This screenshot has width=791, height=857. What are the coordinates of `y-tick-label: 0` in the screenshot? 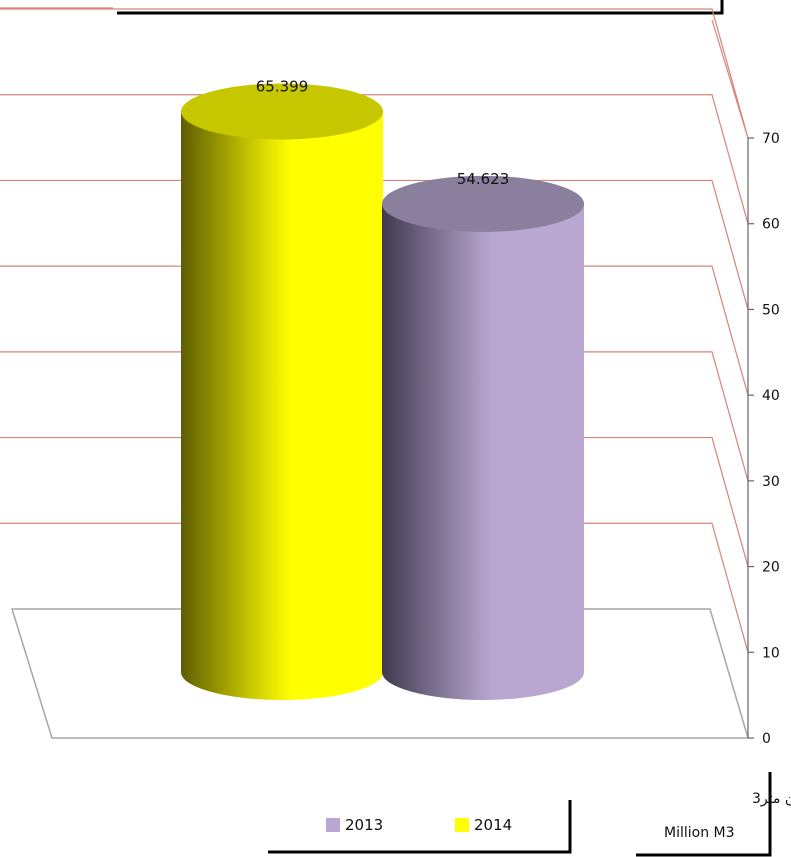 It's located at (766, 739).